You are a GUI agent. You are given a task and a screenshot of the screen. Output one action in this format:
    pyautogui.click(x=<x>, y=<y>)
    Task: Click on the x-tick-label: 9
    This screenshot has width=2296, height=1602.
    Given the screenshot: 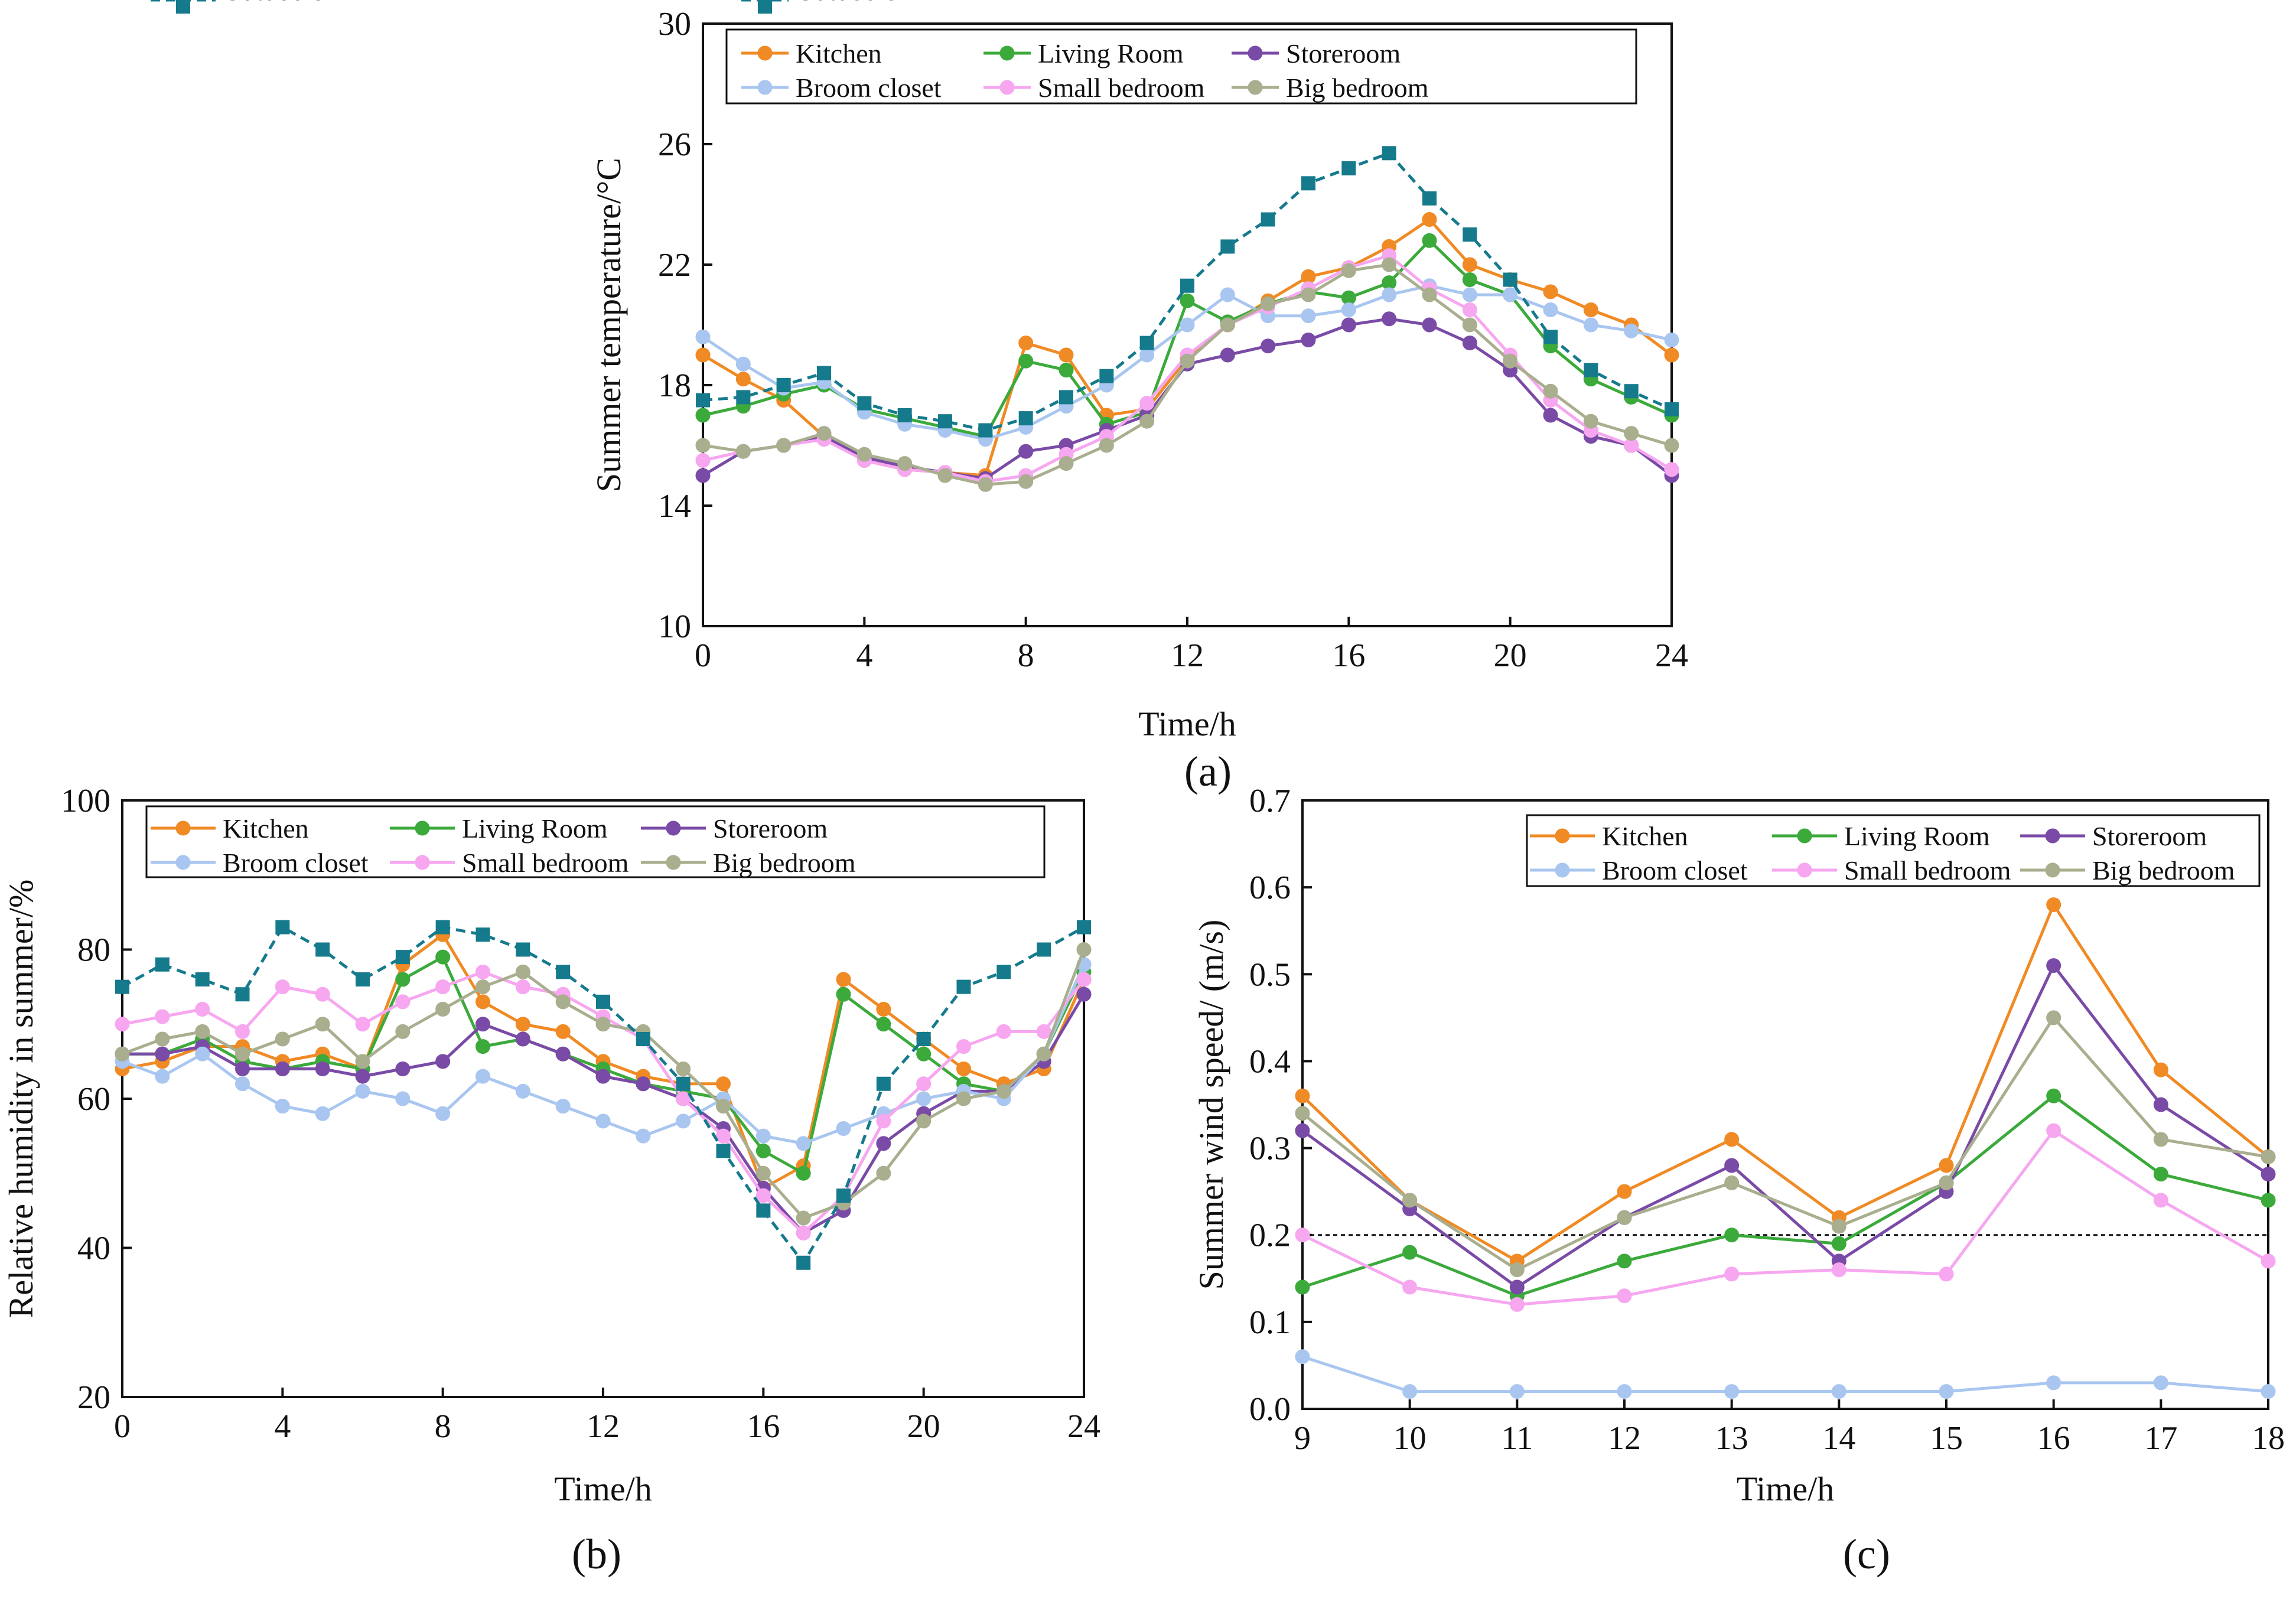 What is the action you would take?
    pyautogui.click(x=1302, y=1438)
    